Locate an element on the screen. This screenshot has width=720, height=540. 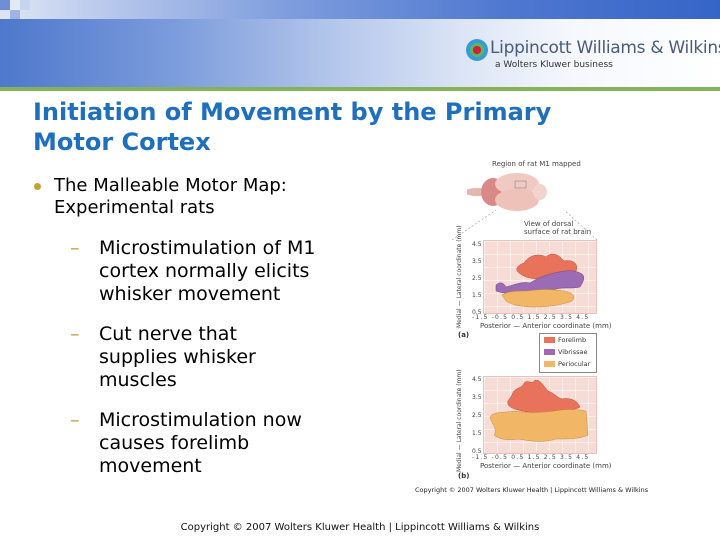
legend-item-vibrissae: Vibrissae is located at coordinates (568, 352).